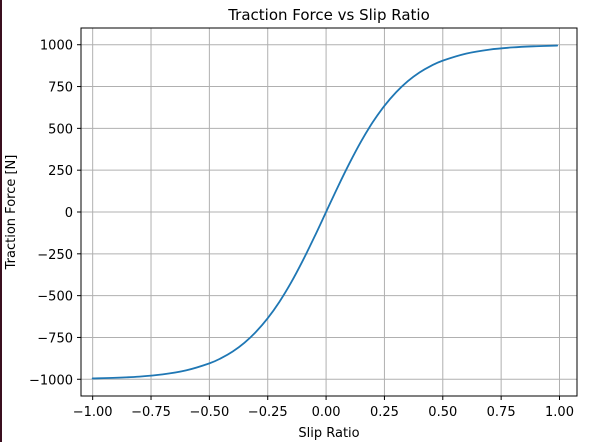  I want to click on x-tick-label: 0.00, so click(326, 412).